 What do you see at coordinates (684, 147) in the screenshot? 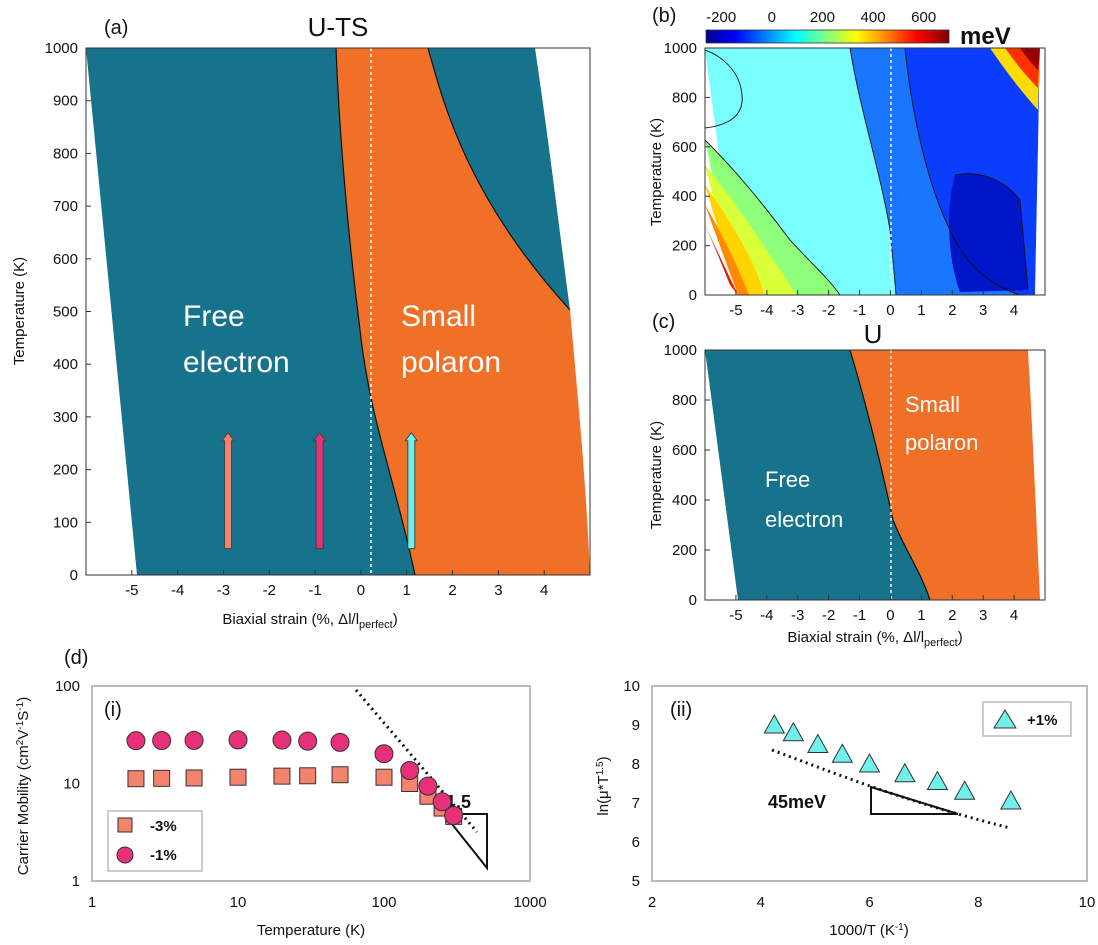
I see `panel-b-ytick-label: 600` at bounding box center [684, 147].